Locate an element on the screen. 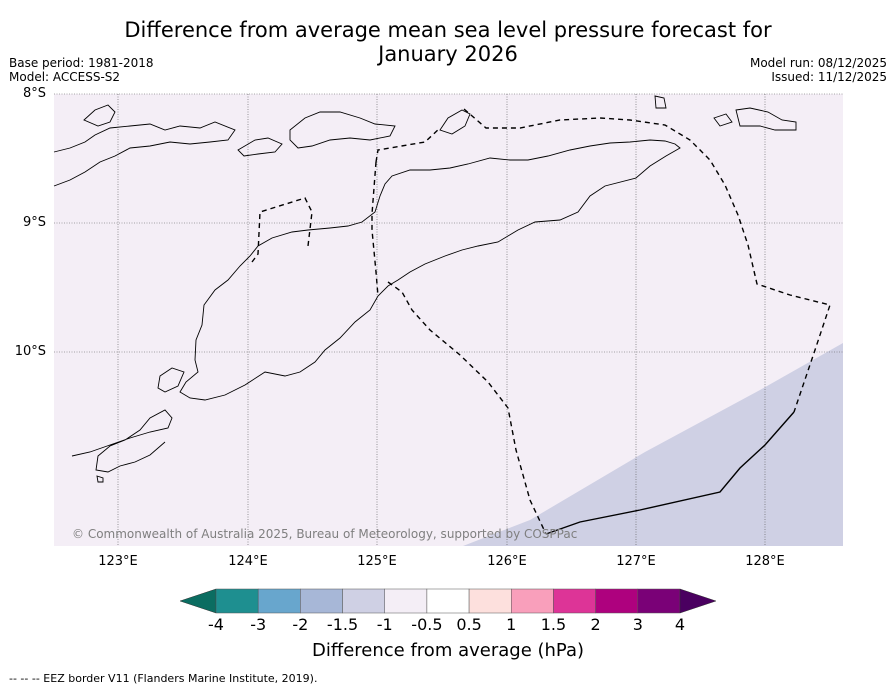 This screenshot has height=690, width=896. issued-date: Issued: 11/12/2025 is located at coordinates (829, 77).